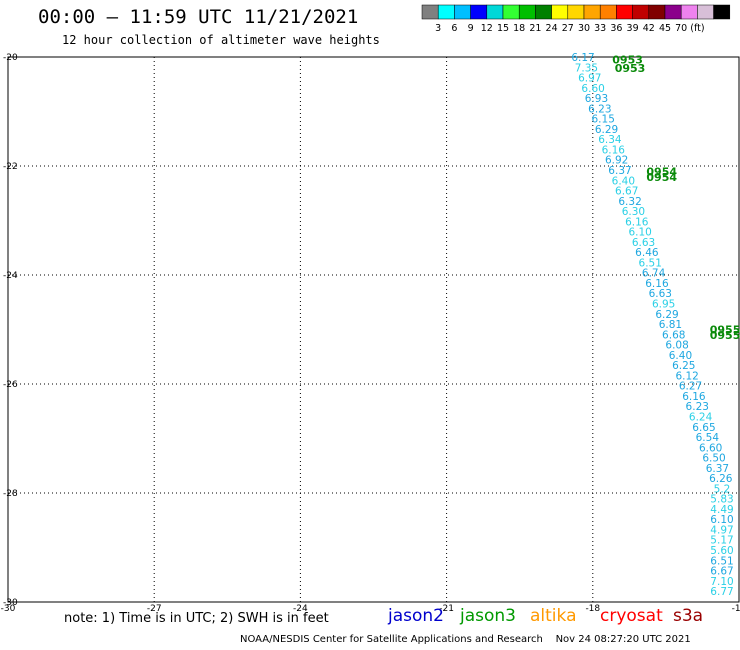 Image resolution: width=740 pixels, height=650 pixels. I want to click on legend-label: 45, so click(665, 28).